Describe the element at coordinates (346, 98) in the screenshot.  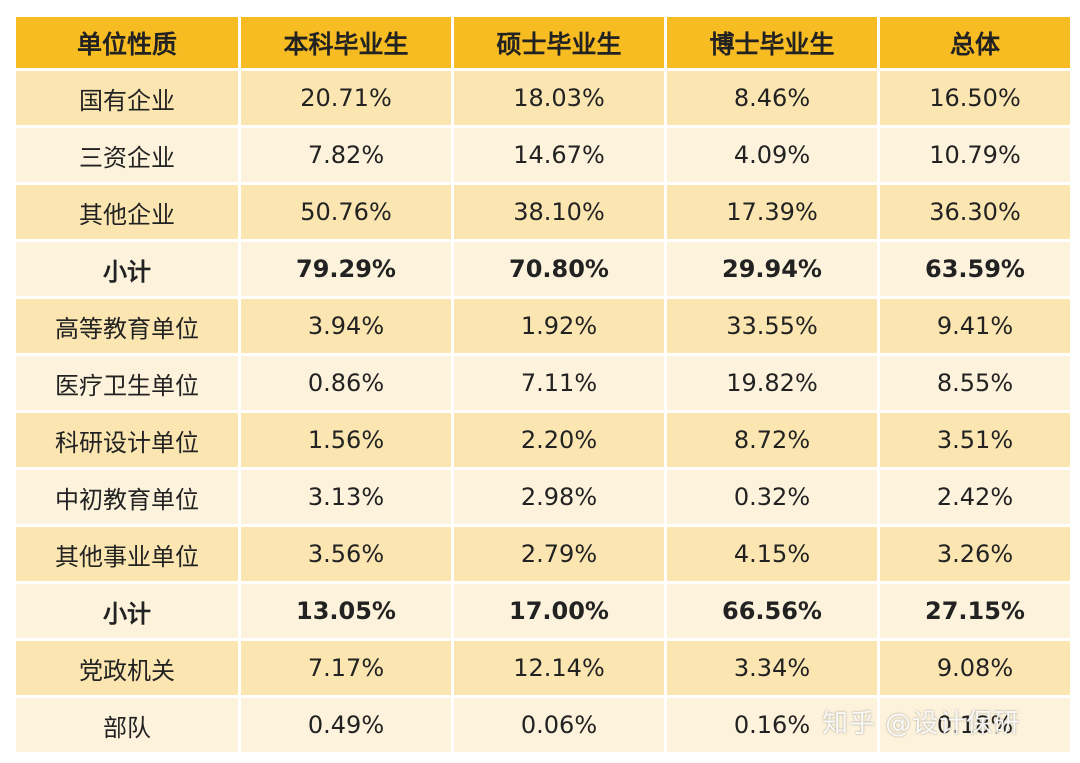
I see `cell-bachelor: 20.71%` at that location.